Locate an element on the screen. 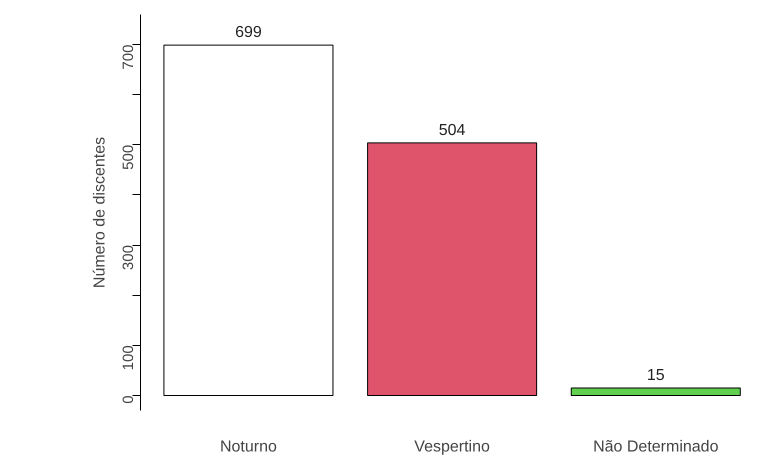 This screenshot has height=458, width=757. x-tick-label: Noturno is located at coordinates (249, 447).